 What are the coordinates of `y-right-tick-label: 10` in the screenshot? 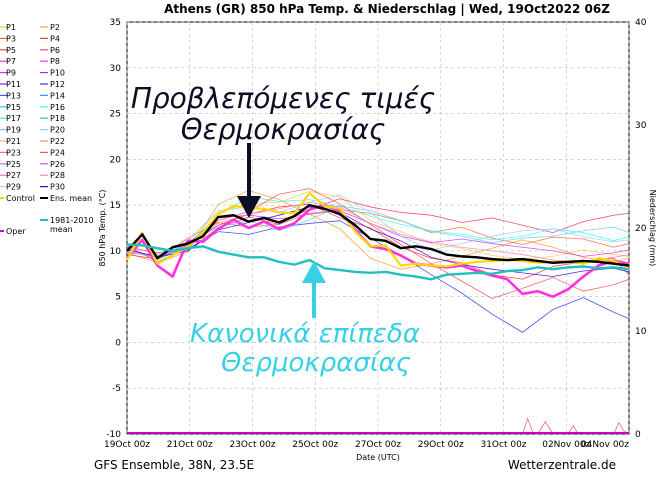 It's located at (641, 332).